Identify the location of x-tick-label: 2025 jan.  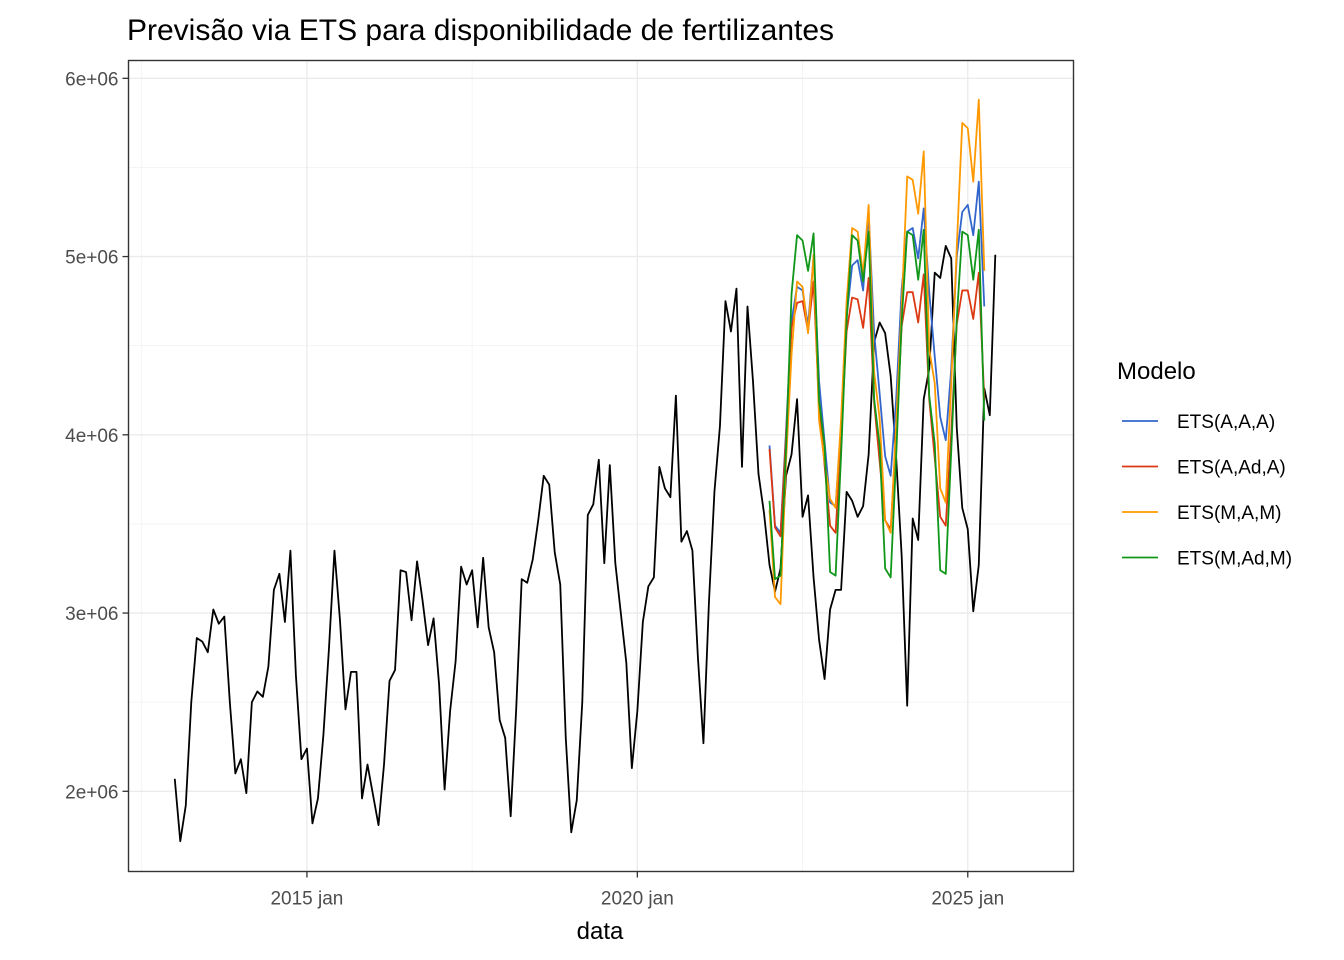
(967, 899).